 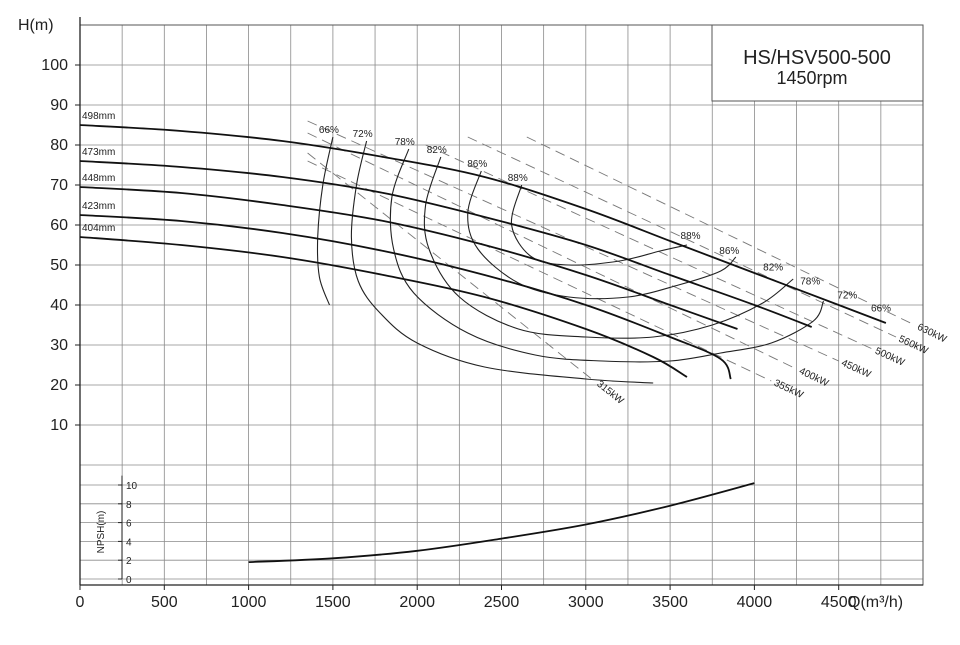 I want to click on x-tick-label: 1500, so click(x=333, y=602).